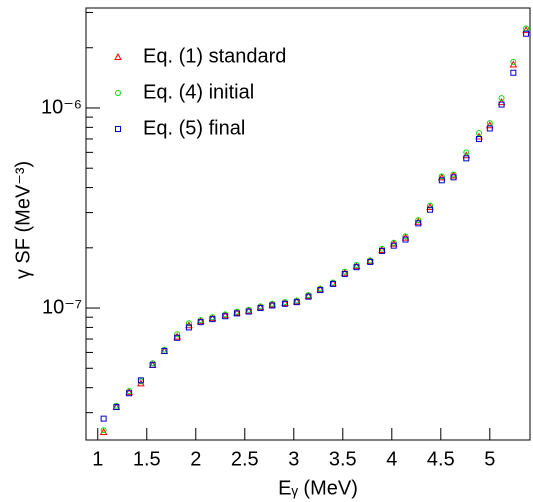  Describe the element at coordinates (391, 459) in the screenshot. I see `x-tick-label: 4` at that location.